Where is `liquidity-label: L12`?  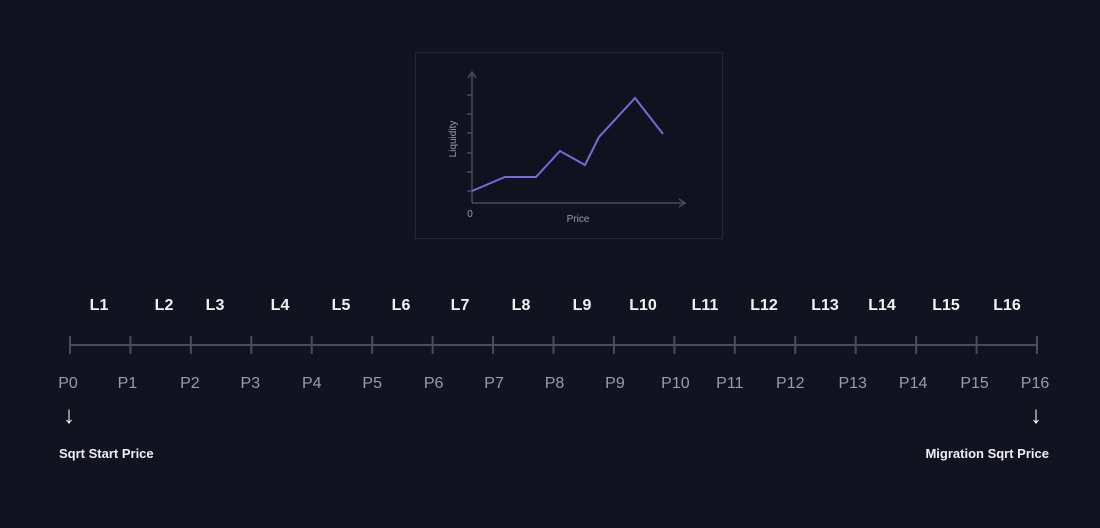 liquidity-label: L12 is located at coordinates (764, 305).